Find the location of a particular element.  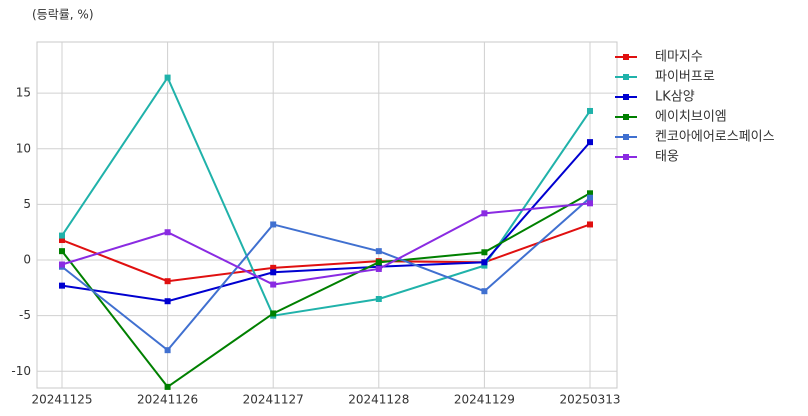

legend-label: 테마지수 is located at coordinates (679, 57).